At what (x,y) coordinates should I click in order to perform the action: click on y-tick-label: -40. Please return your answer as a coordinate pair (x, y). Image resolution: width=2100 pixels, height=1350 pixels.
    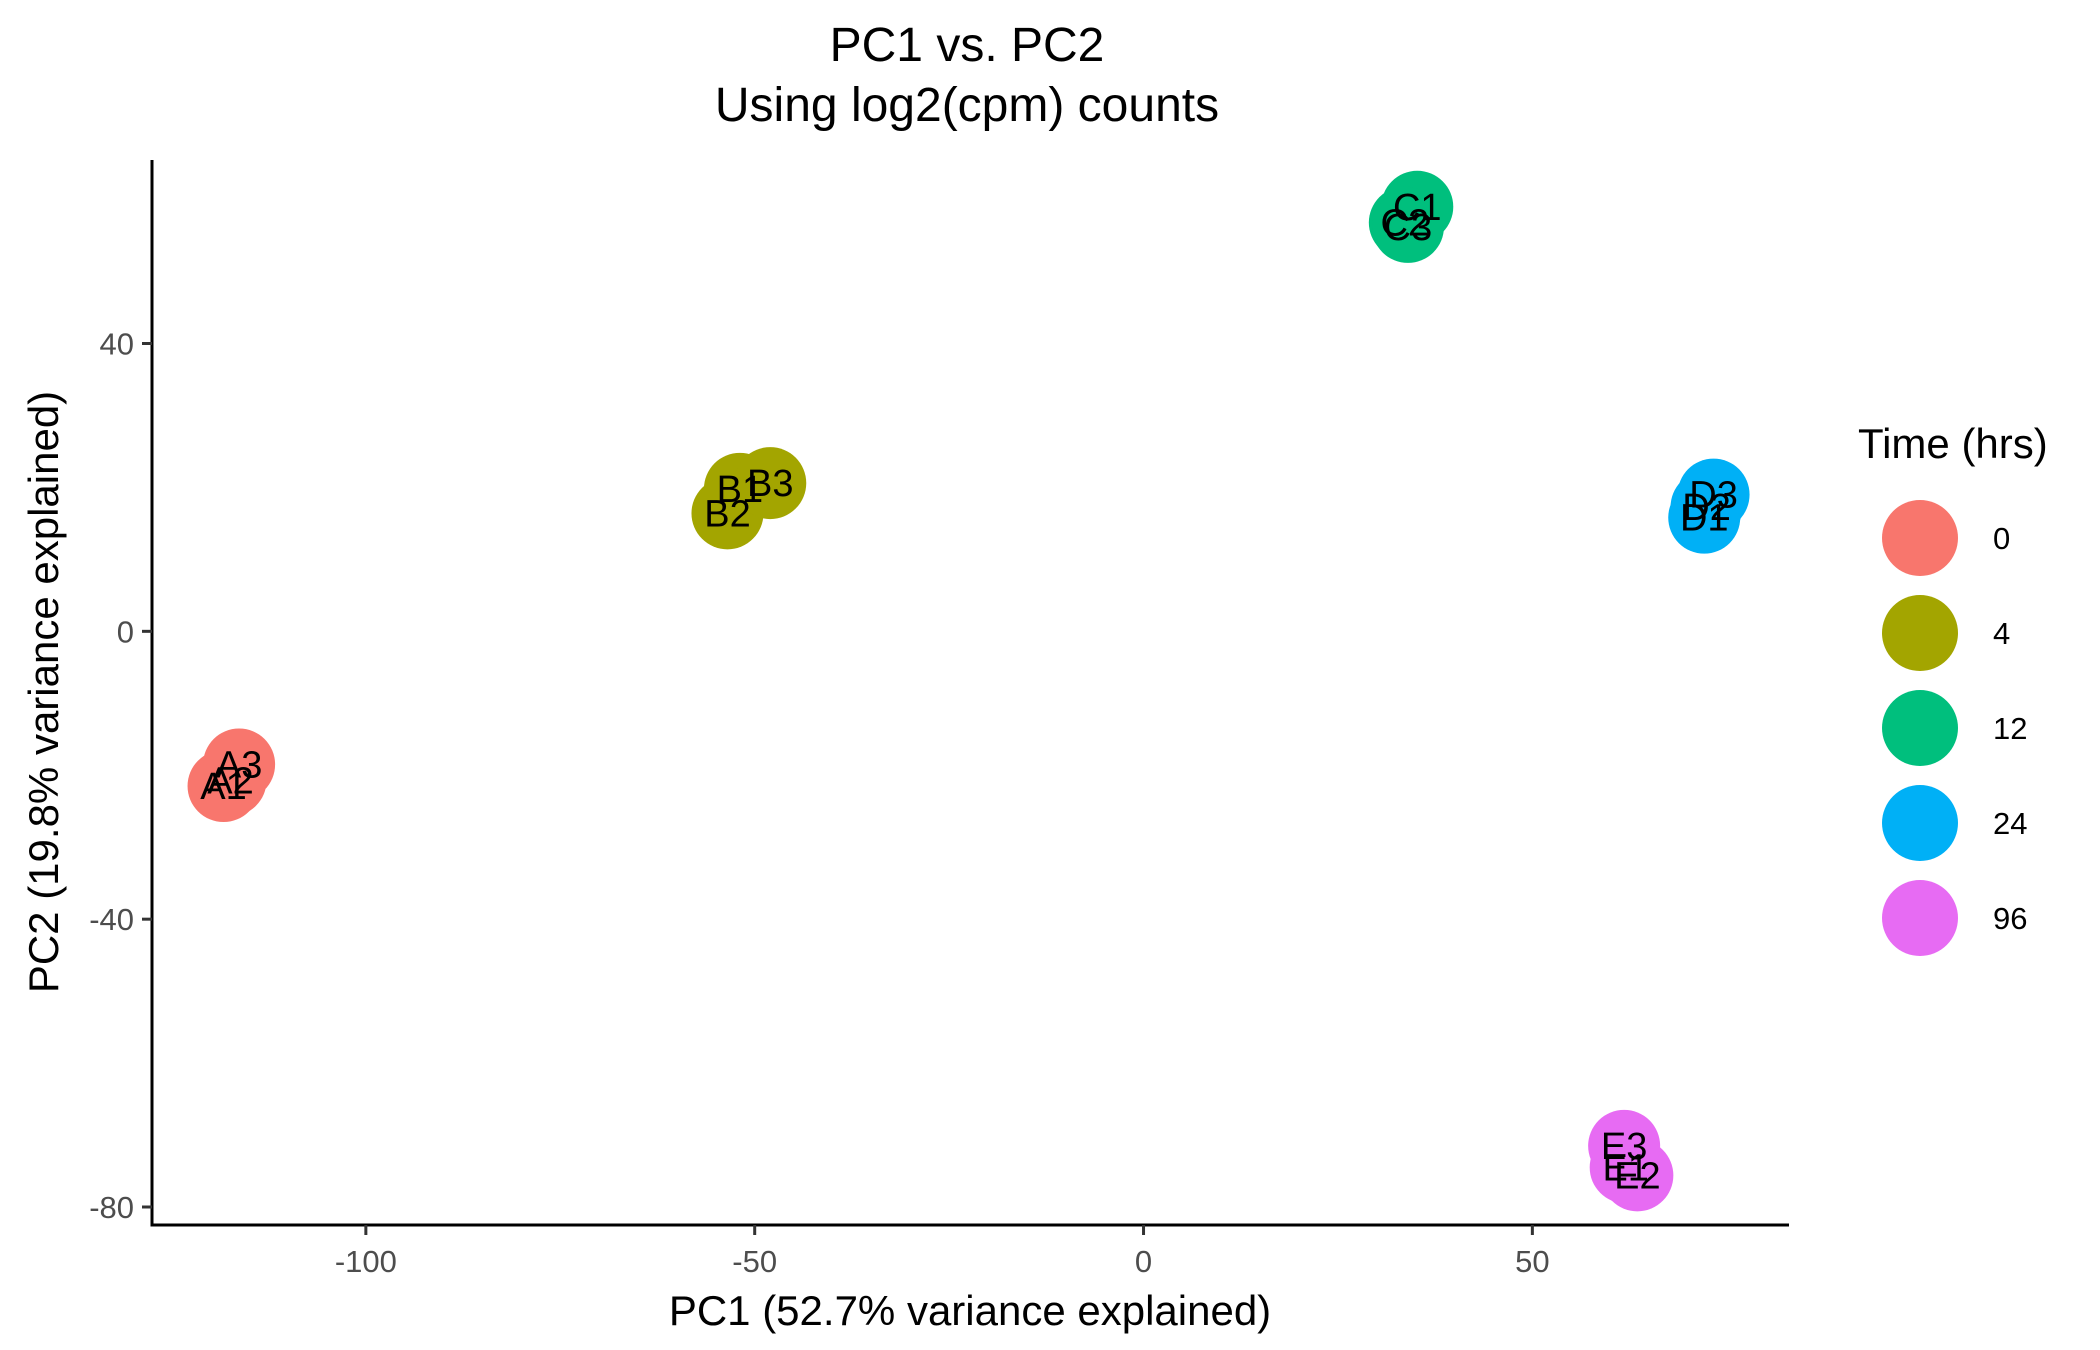
    Looking at the image, I should click on (111, 919).